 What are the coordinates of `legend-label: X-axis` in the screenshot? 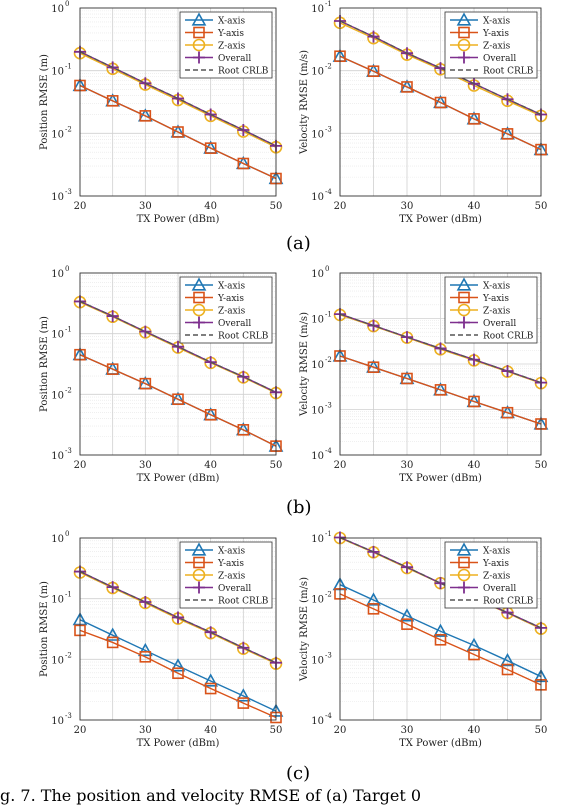 It's located at (231, 287).